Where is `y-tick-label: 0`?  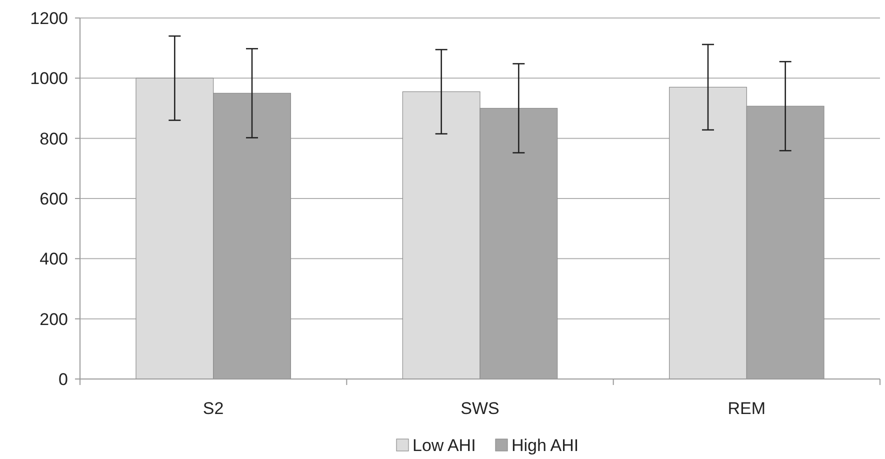 y-tick-label: 0 is located at coordinates (63, 379).